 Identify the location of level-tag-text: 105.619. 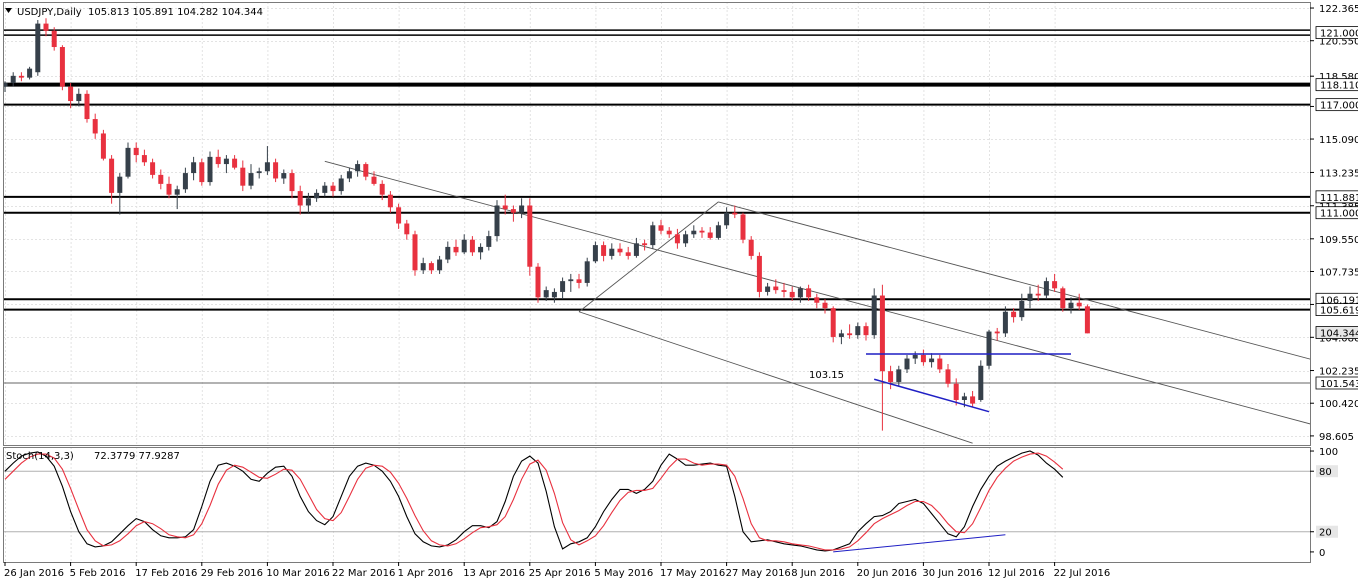
(1339, 311).